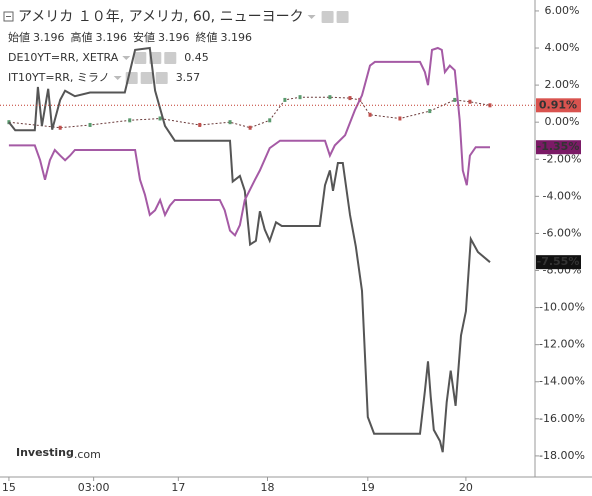 Image resolution: width=592 pixels, height=496 pixels. I want to click on legend-name: DE10YT=RR, XETRA, so click(63, 57).